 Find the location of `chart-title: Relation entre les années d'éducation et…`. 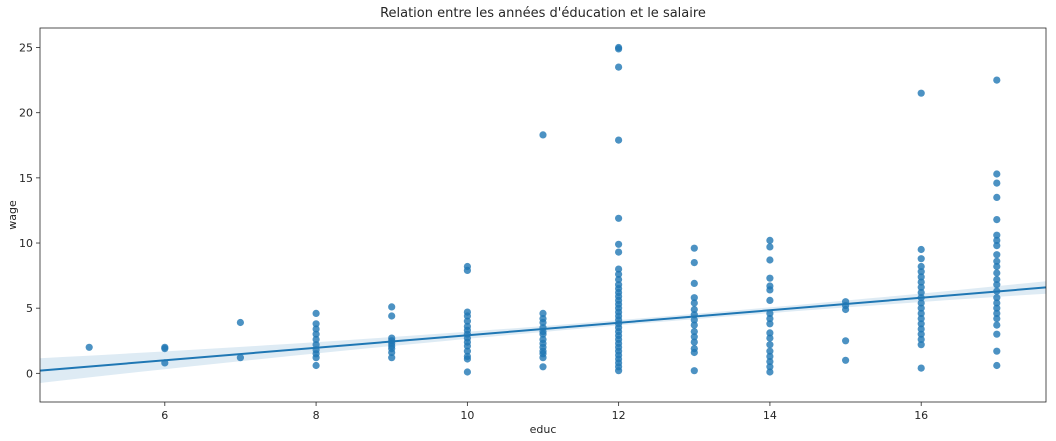

chart-title: Relation entre les années d'éducation et… is located at coordinates (543, 13).